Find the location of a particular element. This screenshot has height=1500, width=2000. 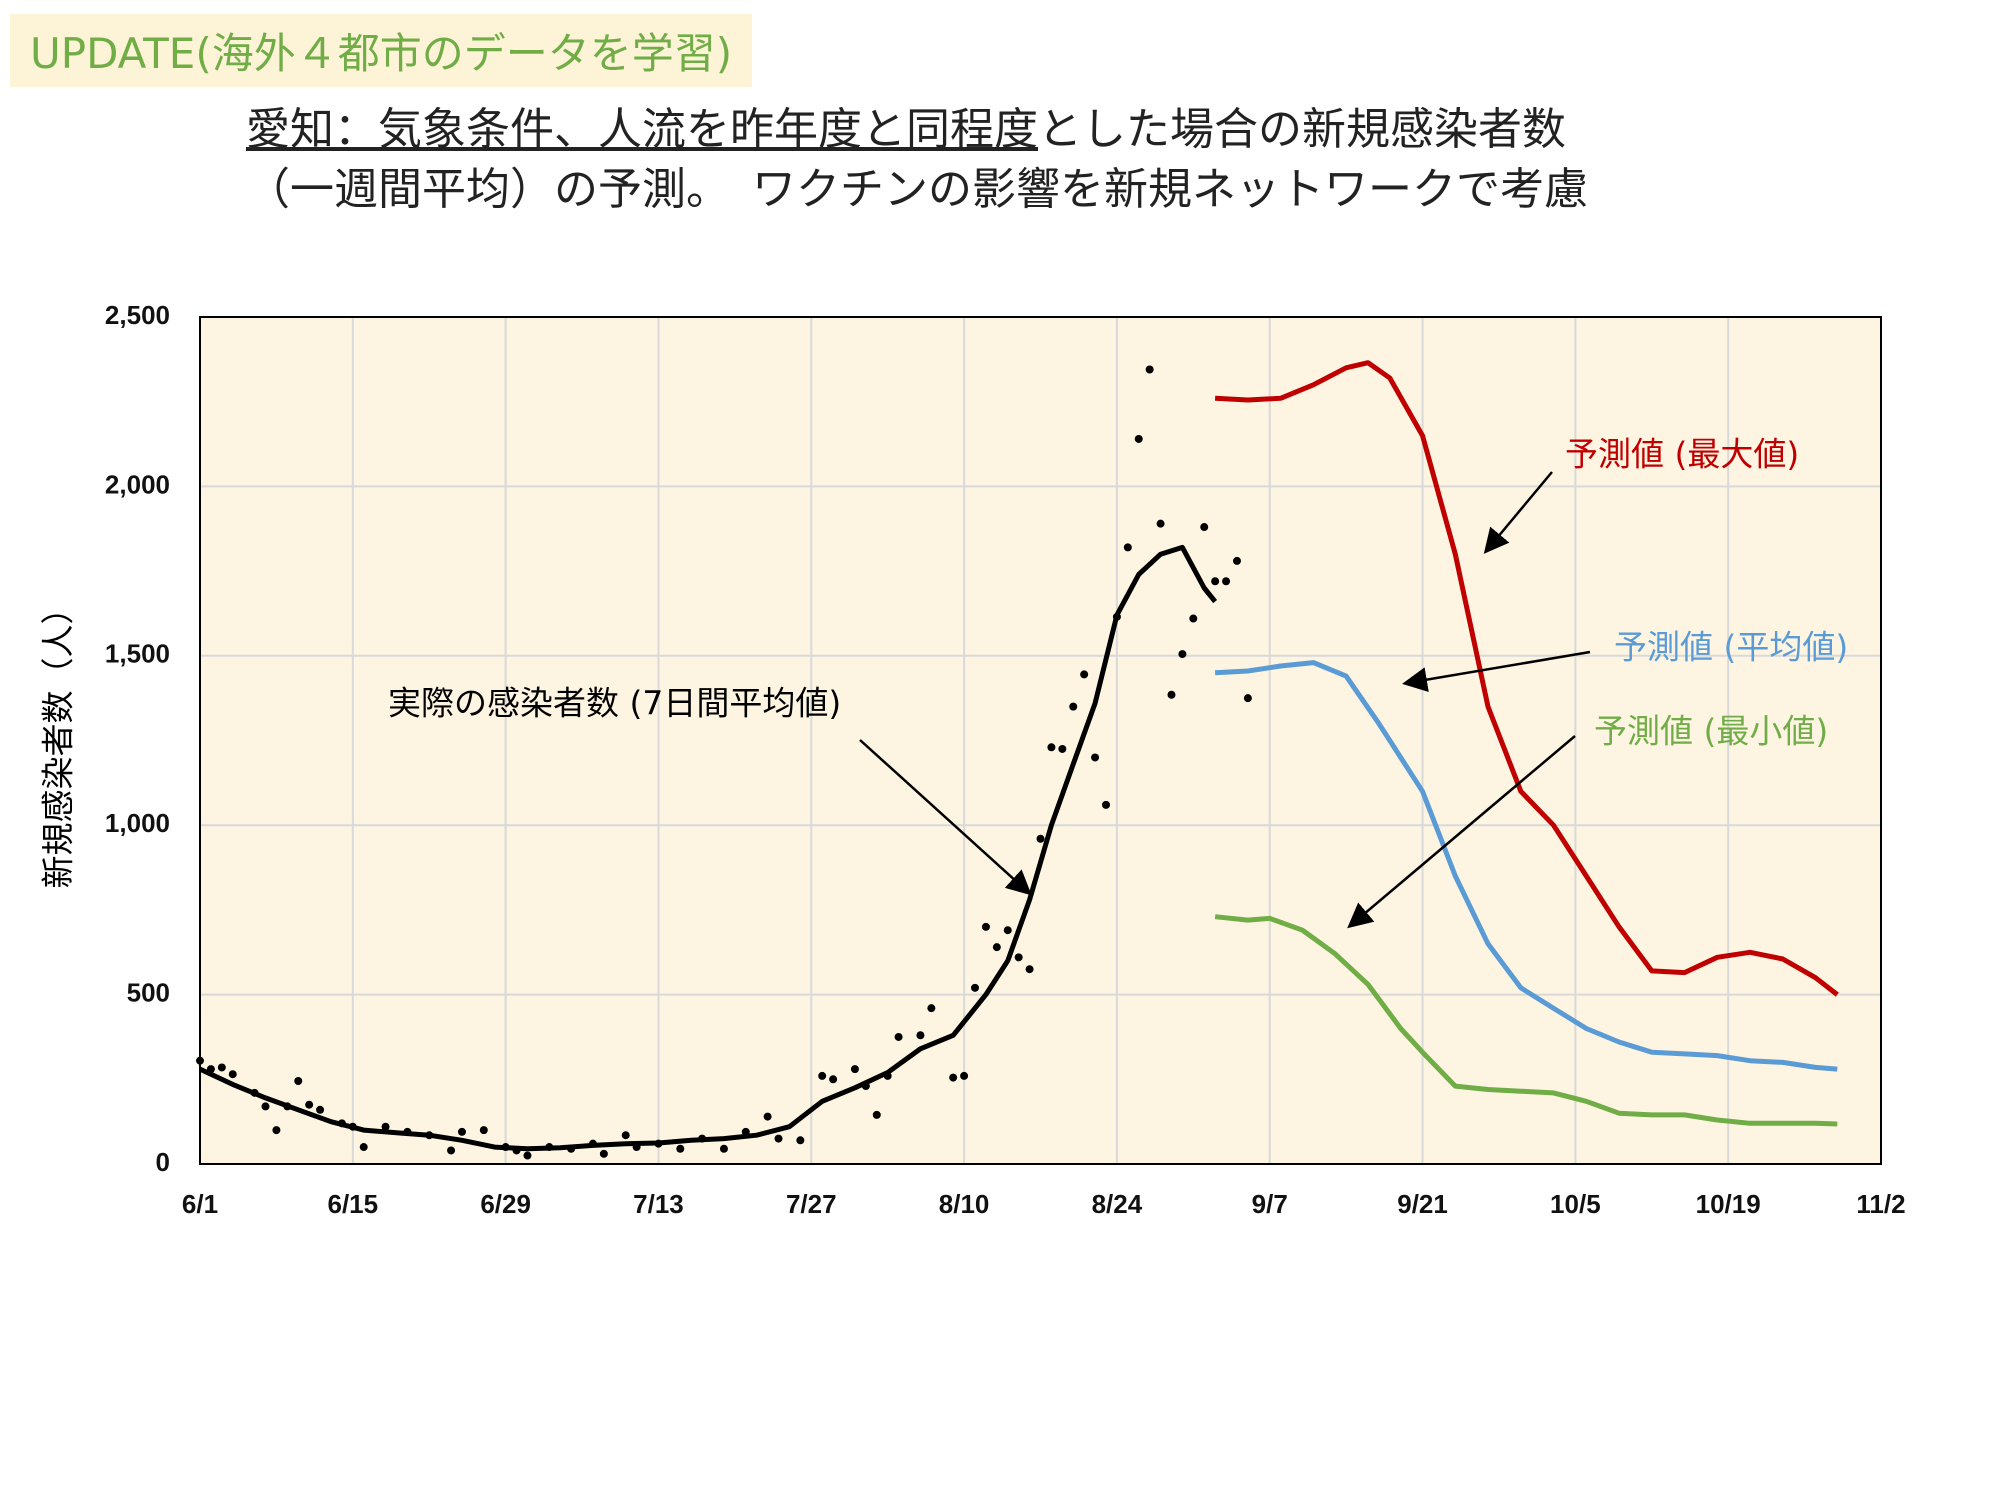

y-axis-label: 新規感染者数（人） is located at coordinates (58, 740).